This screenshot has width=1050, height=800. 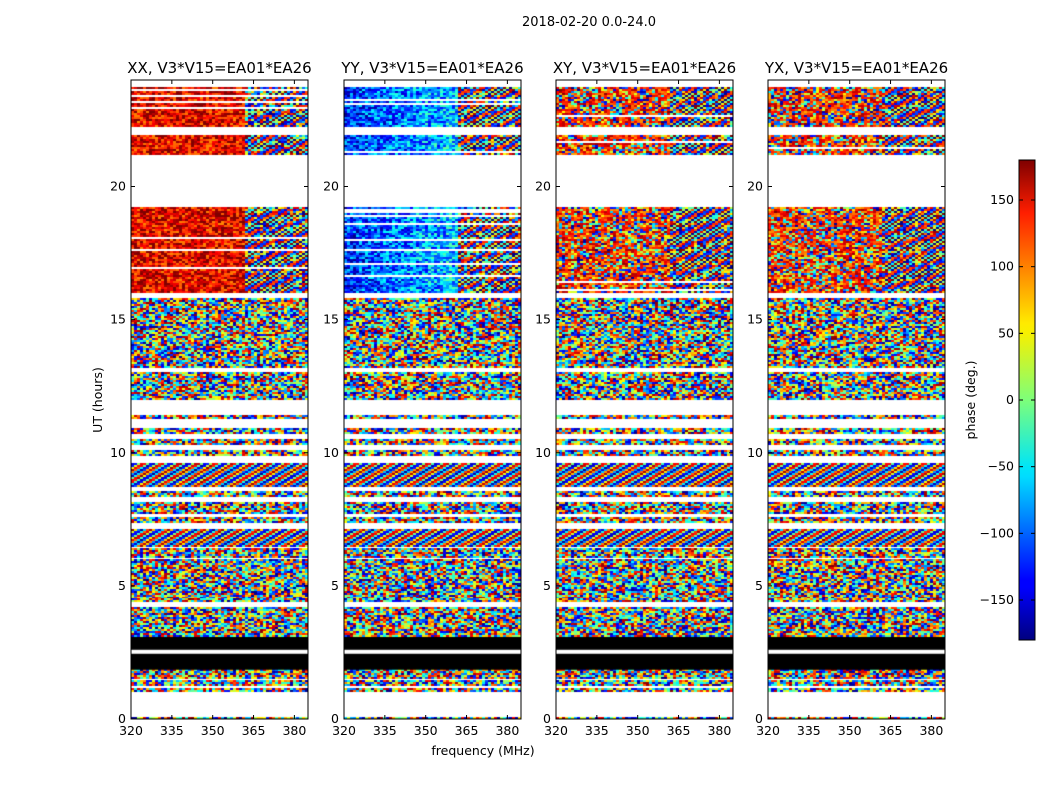 I want to click on colorbar-tick-label: −50, so click(x=1001, y=466).